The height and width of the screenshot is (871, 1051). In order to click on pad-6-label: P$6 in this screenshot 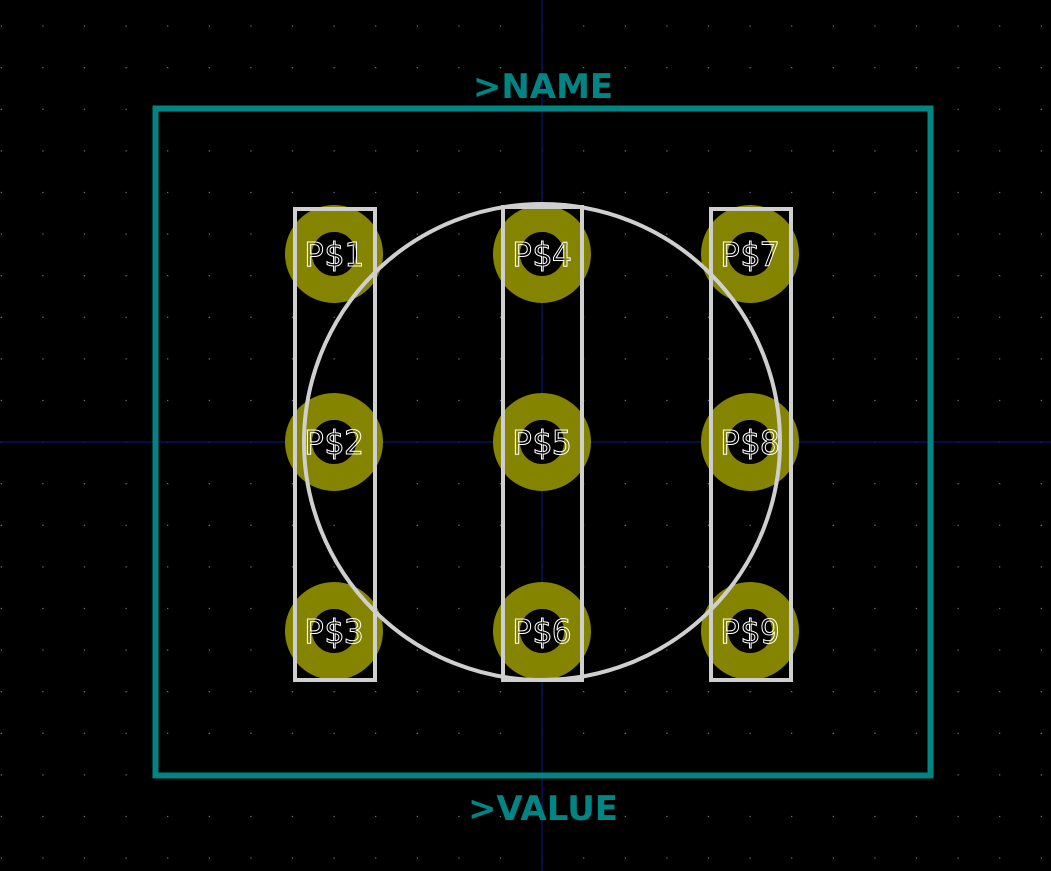, I will do `click(542, 631)`.